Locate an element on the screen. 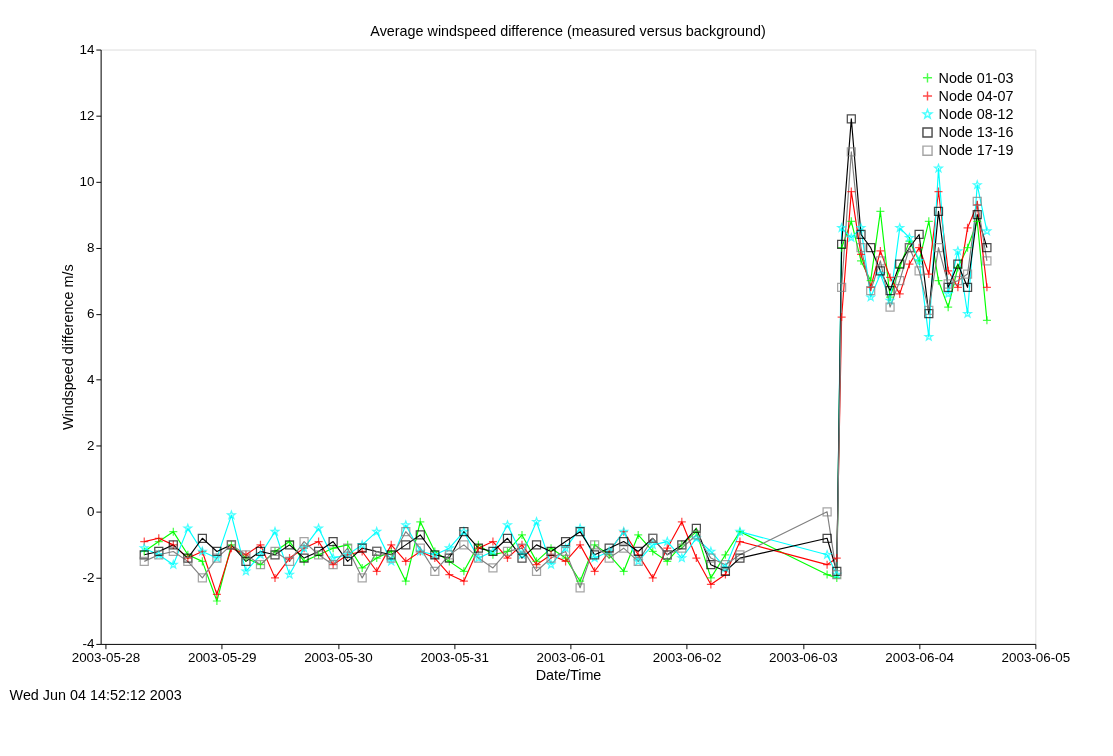 This screenshot has height=756, width=1113. y-tick-label: 4 is located at coordinates (90, 380).